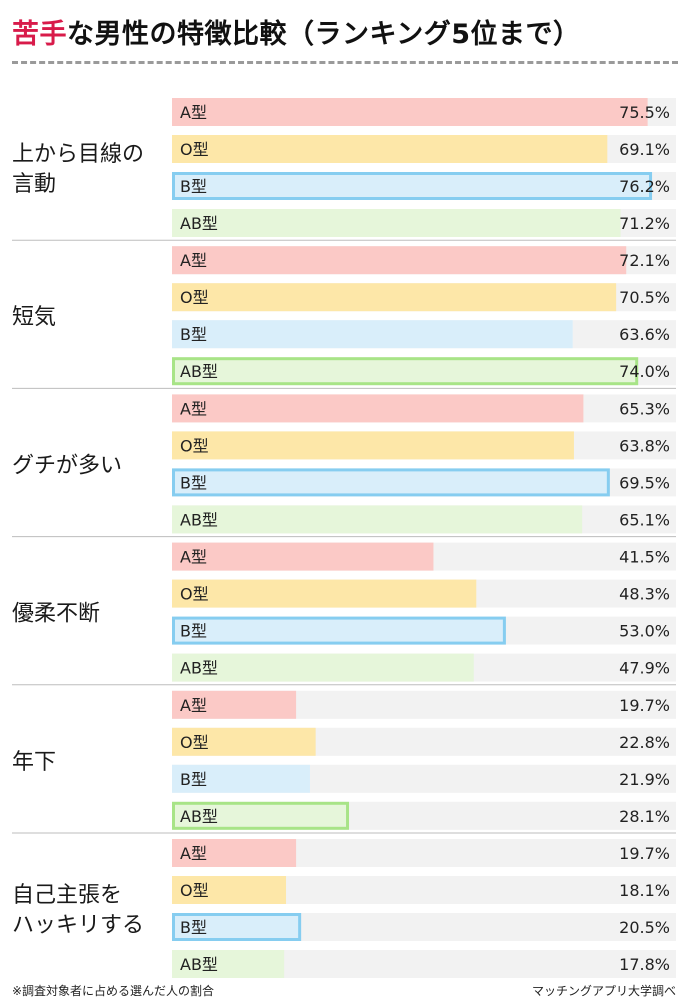  What do you see at coordinates (644, 186) in the screenshot?
I see `bar-value-label: 76.2%` at bounding box center [644, 186].